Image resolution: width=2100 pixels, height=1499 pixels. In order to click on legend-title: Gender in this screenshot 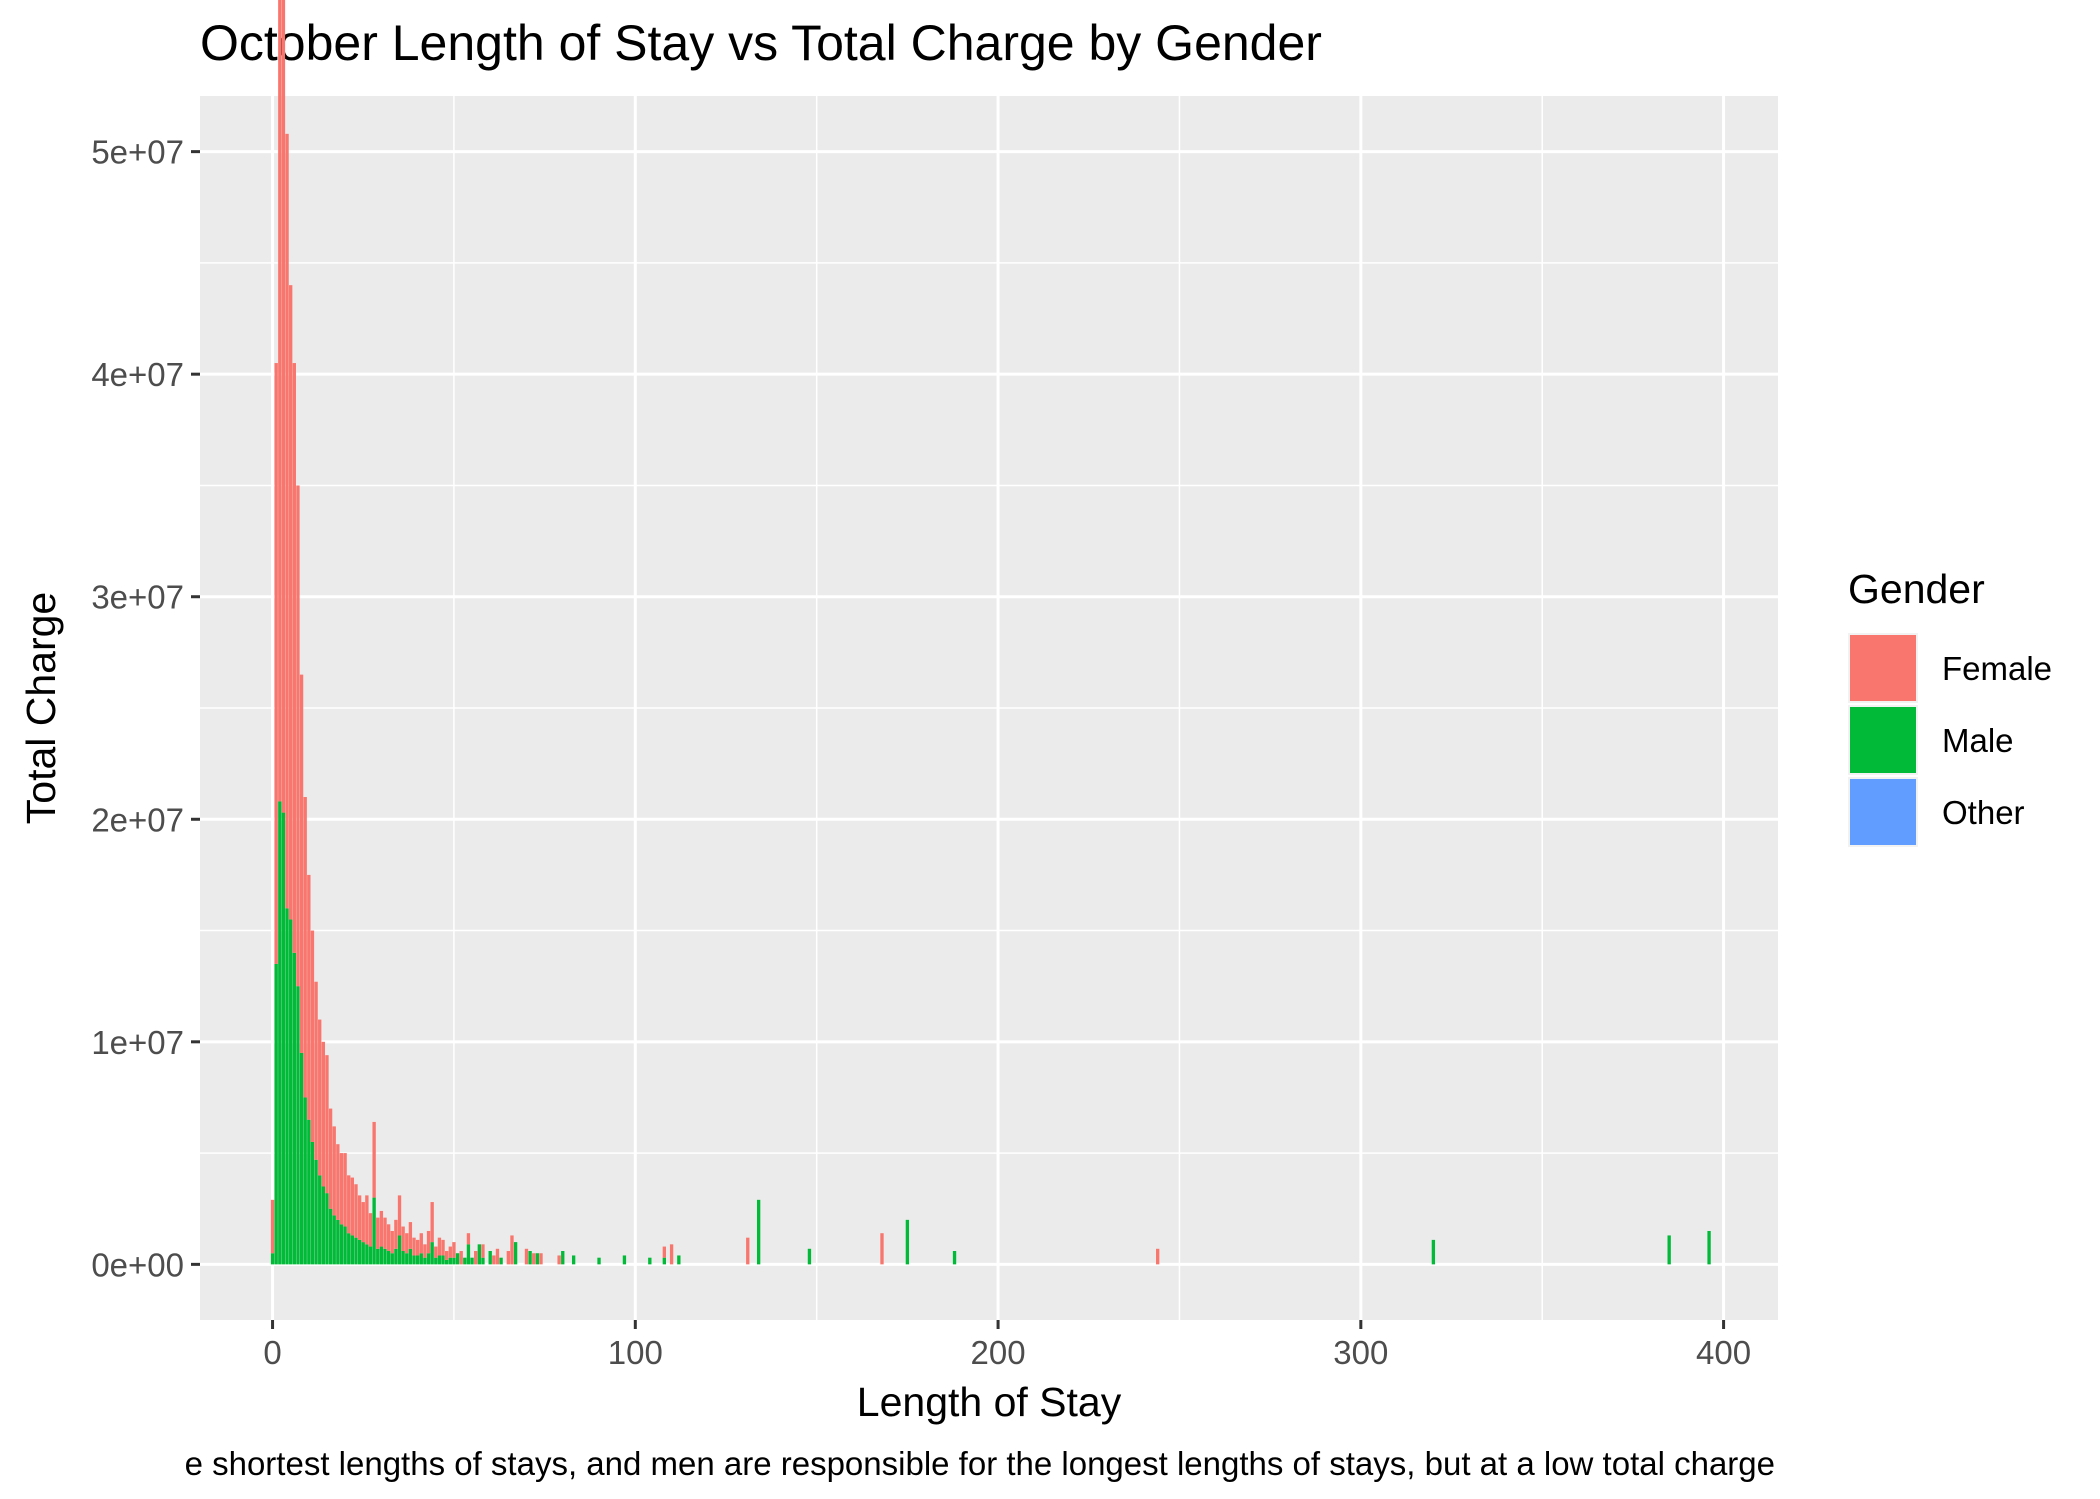, I will do `click(1916, 589)`.